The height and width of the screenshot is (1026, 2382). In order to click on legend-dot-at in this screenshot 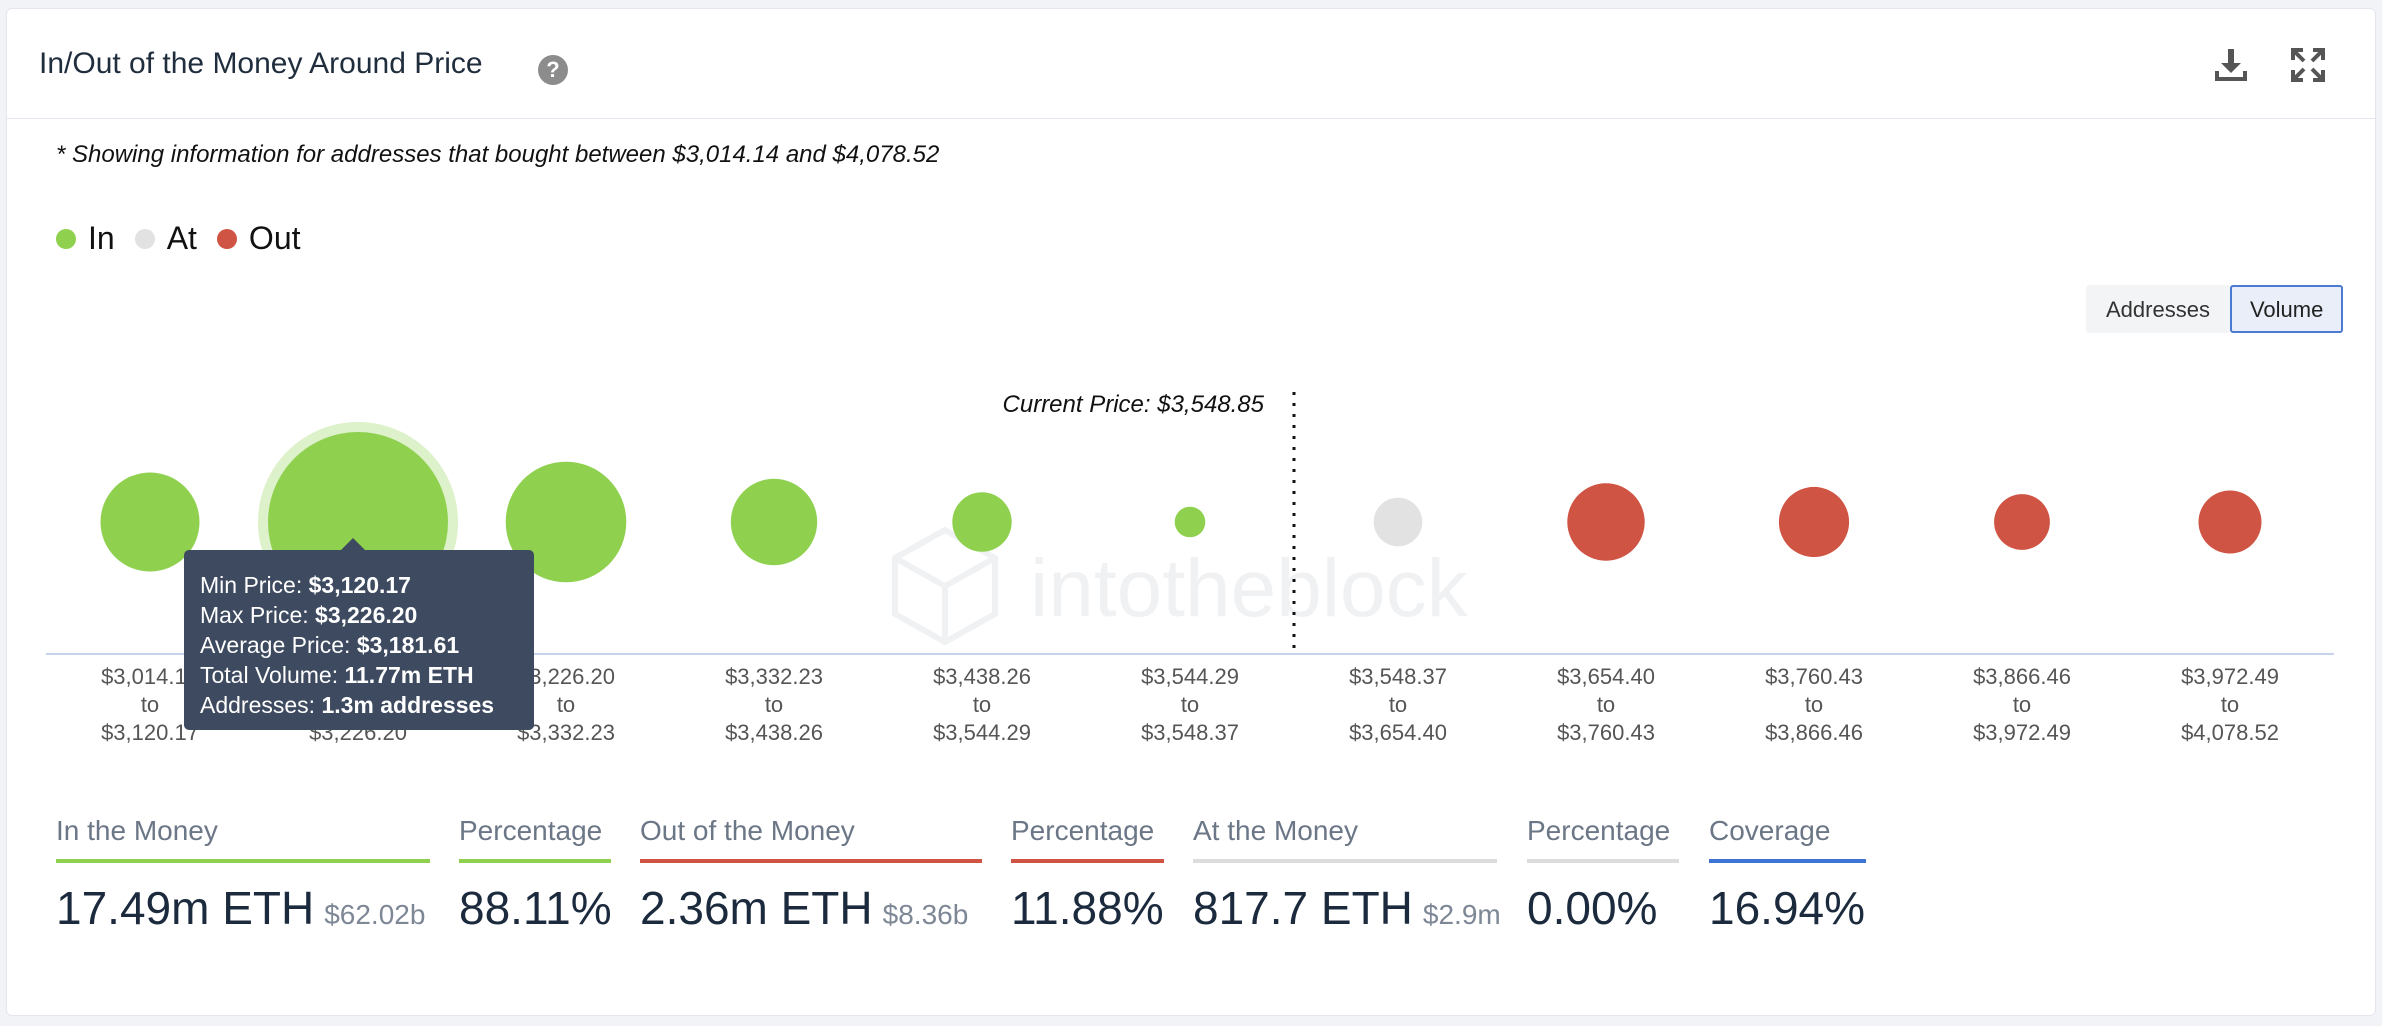, I will do `click(144, 238)`.